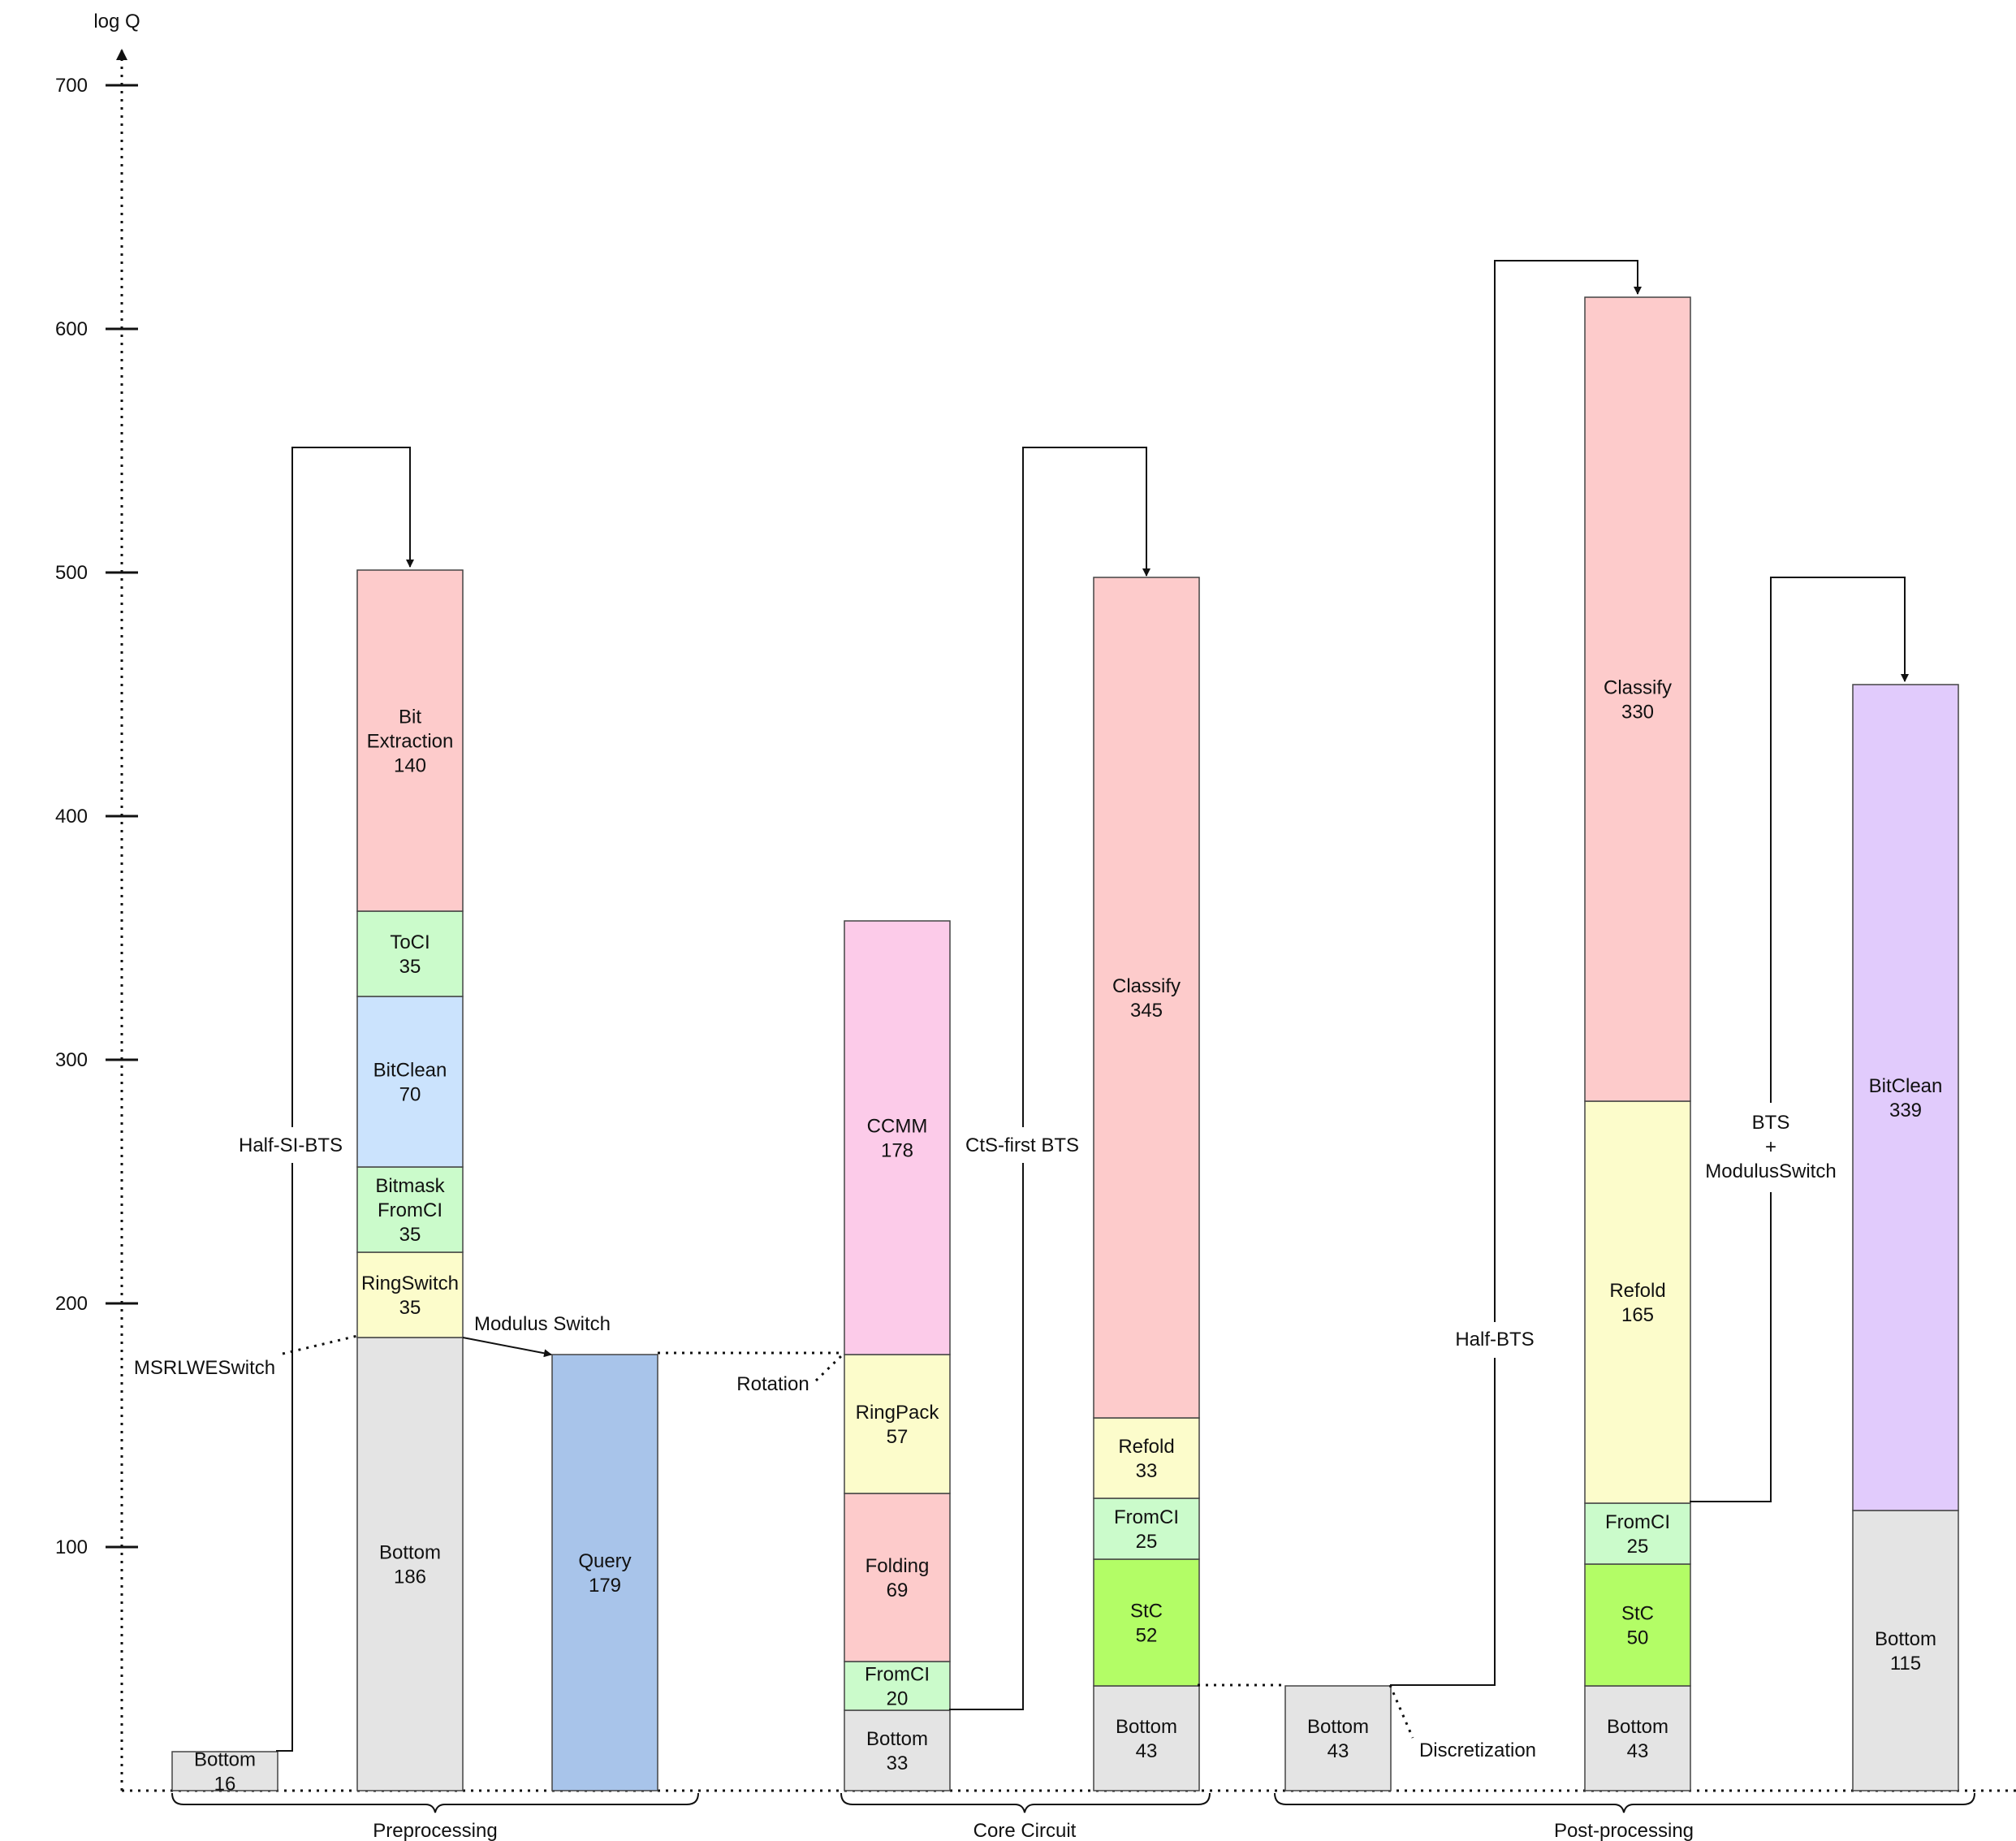 This screenshot has height=1841, width=2016. What do you see at coordinates (291, 1145) in the screenshot?
I see `half-si-bts-label: Half-SI-BTS` at bounding box center [291, 1145].